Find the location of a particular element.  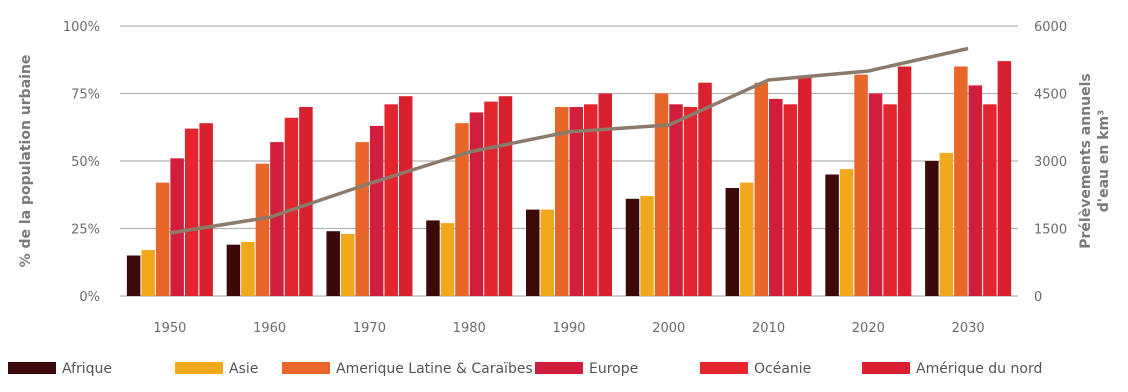

y2-axis-title-line1: Prélèvements annuels is located at coordinates (1086, 161).